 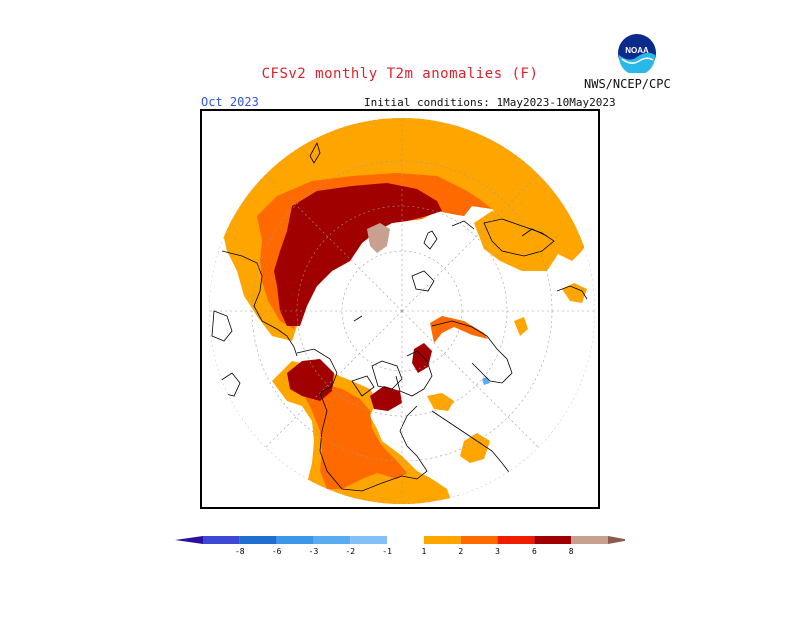 What do you see at coordinates (386, 398) in the screenshot?
I see `anomaly-fill-3-6-greenland` at bounding box center [386, 398].